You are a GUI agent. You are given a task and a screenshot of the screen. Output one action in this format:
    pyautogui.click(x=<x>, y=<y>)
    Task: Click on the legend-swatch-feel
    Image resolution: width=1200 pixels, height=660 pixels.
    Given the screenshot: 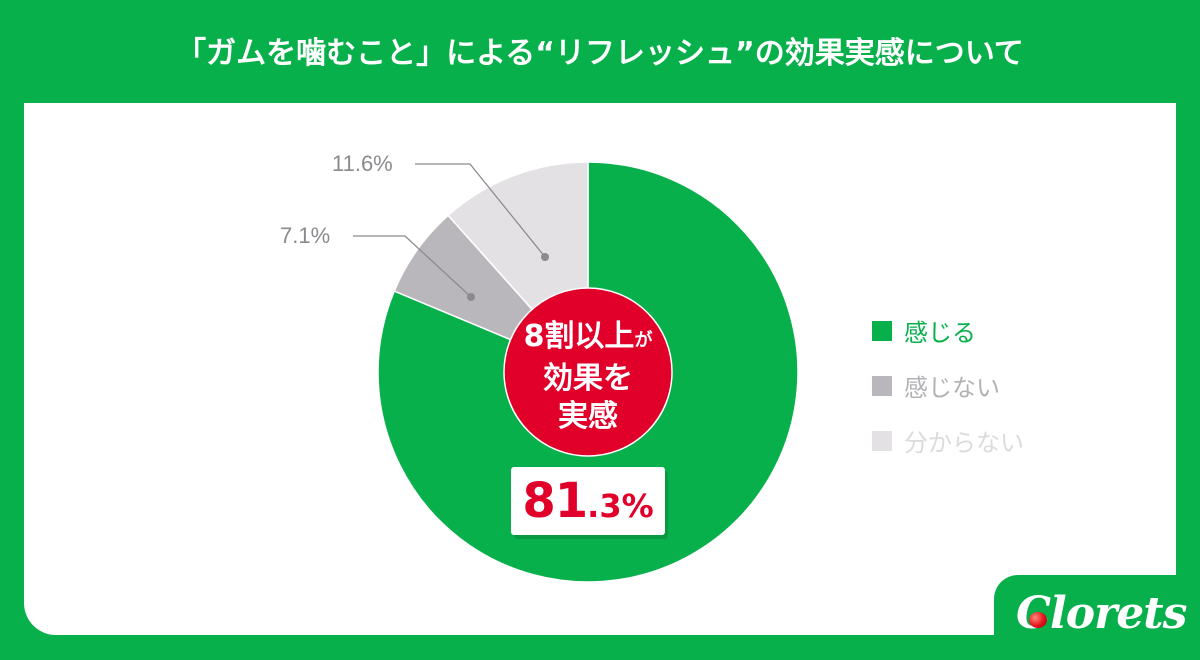 What is the action you would take?
    pyautogui.click(x=882, y=330)
    